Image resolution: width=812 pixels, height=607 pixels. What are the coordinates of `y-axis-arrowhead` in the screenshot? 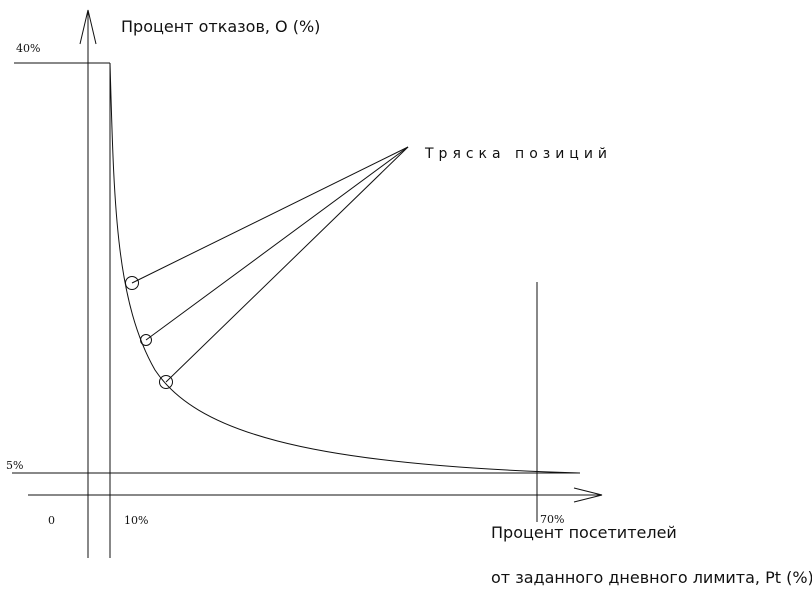 It's located at (88, 27).